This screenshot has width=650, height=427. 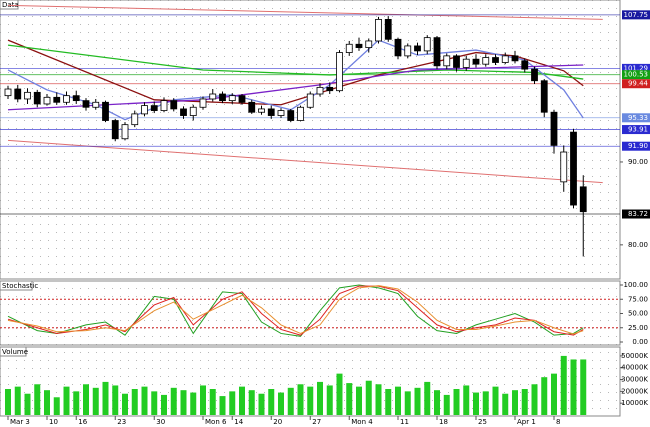 I want to click on stochastic-line, so click(x=295, y=310).